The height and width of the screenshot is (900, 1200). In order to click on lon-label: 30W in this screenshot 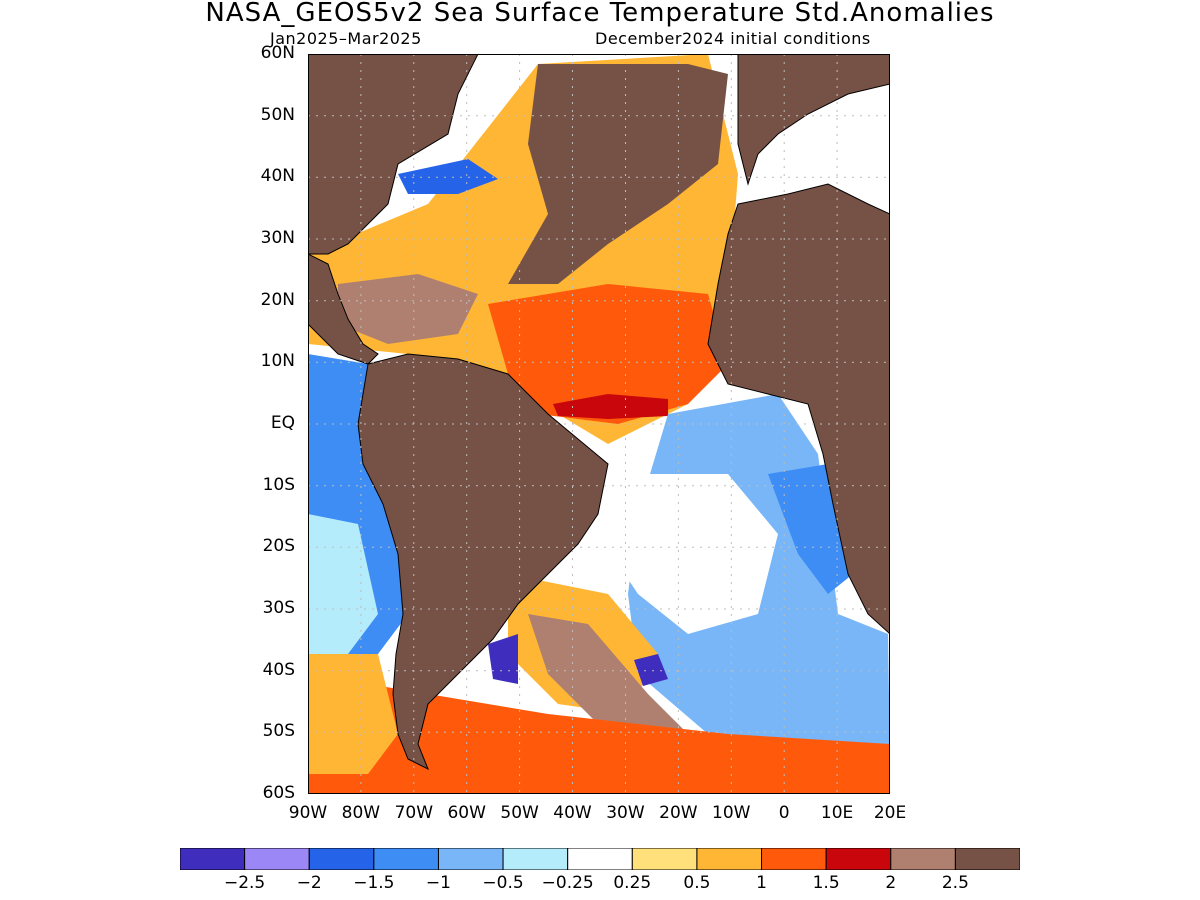, I will do `click(625, 813)`.